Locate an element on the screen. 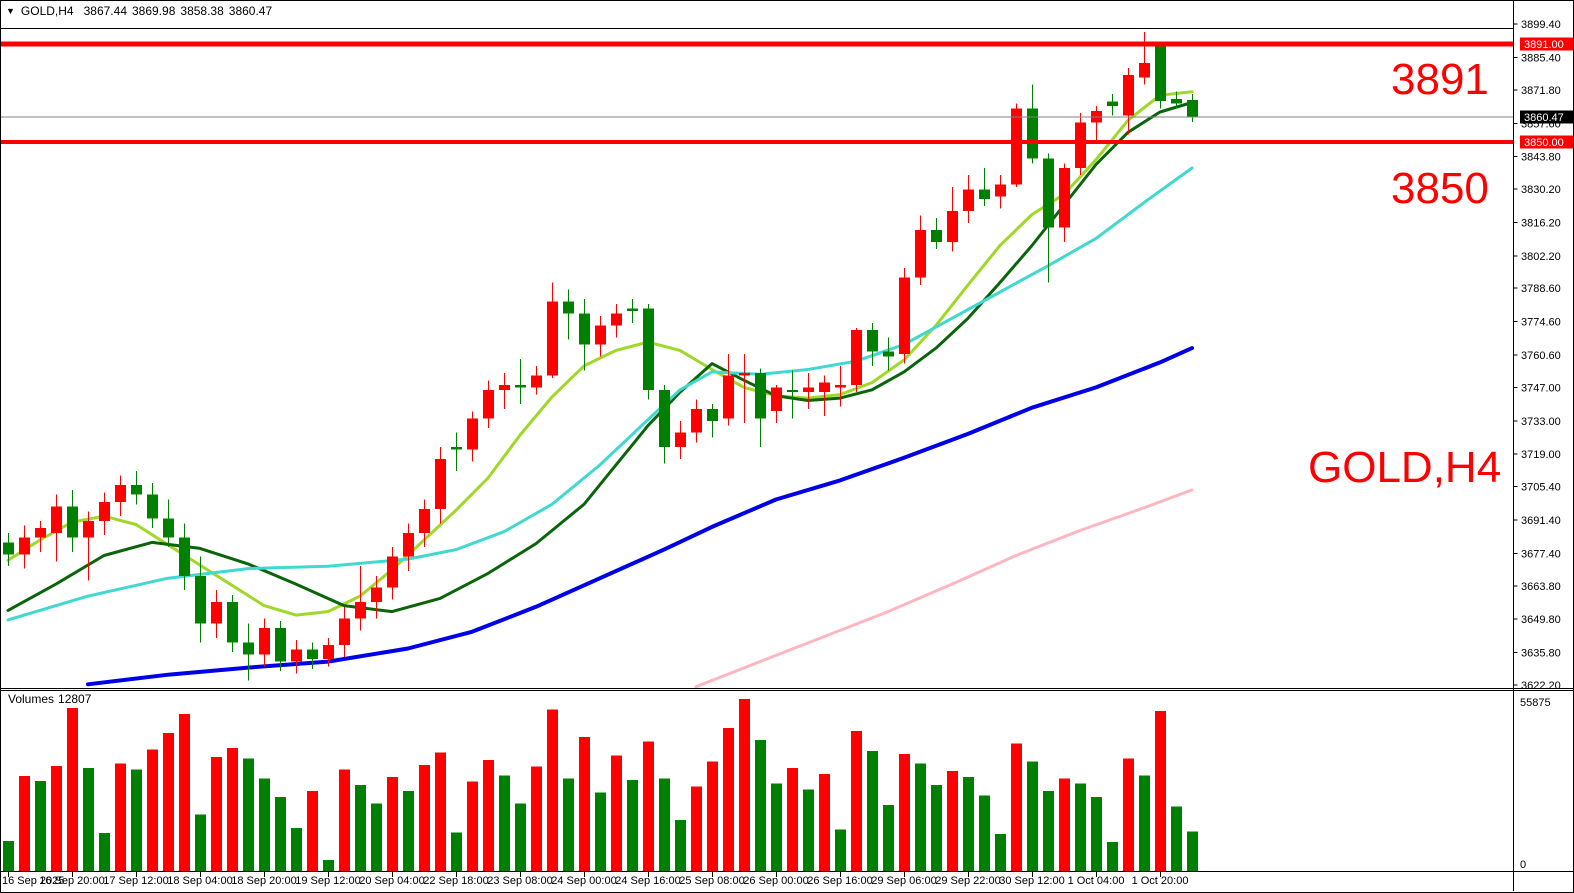 The image size is (1574, 893). price-line-tag-label: 3891.00 is located at coordinates (1544, 45).